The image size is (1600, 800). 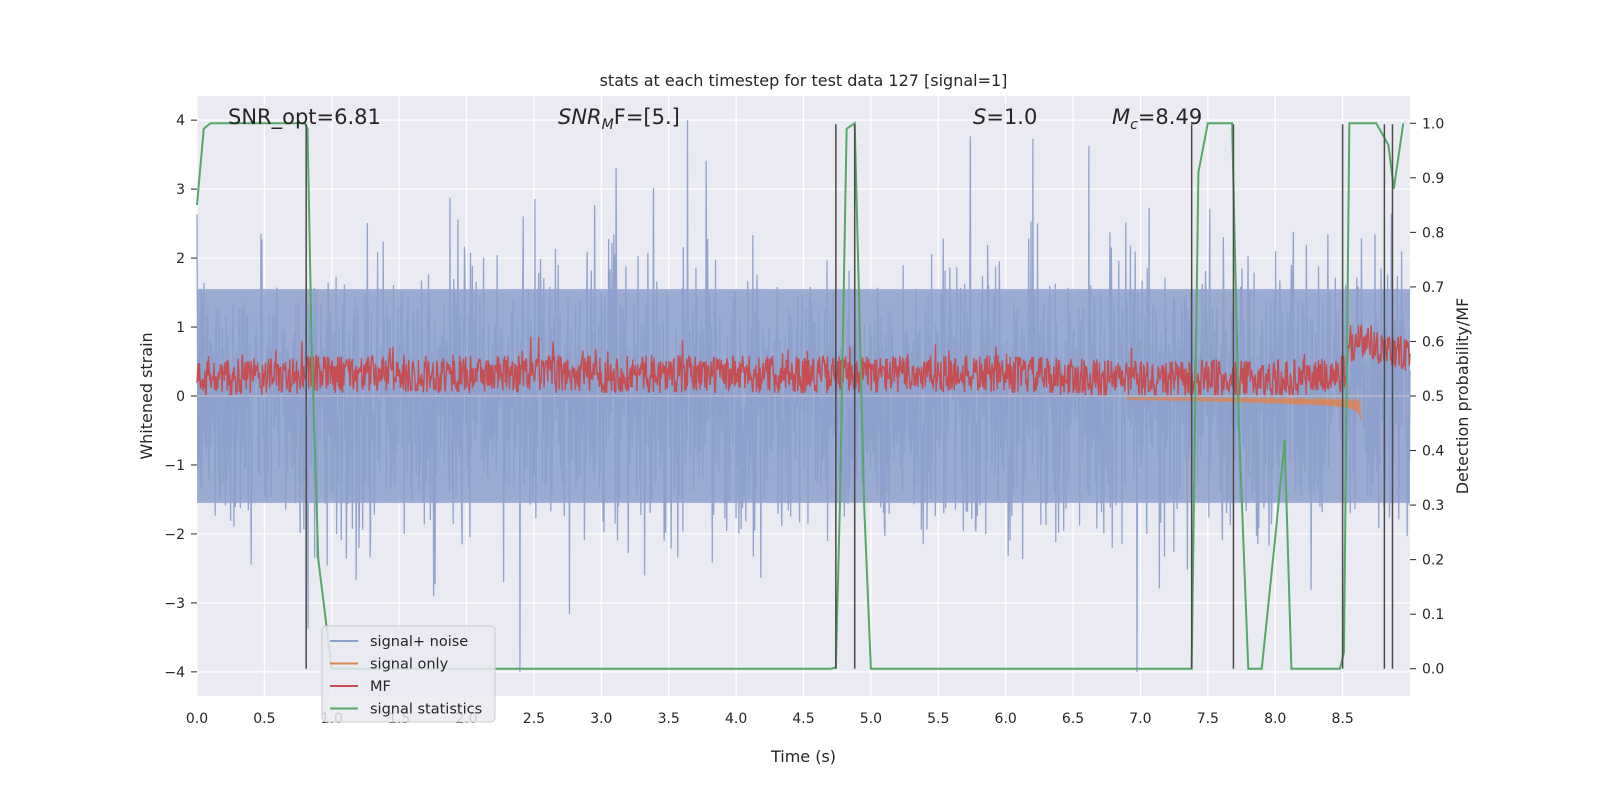 What do you see at coordinates (174, 604) in the screenshot?
I see `y-tick-label: −3` at bounding box center [174, 604].